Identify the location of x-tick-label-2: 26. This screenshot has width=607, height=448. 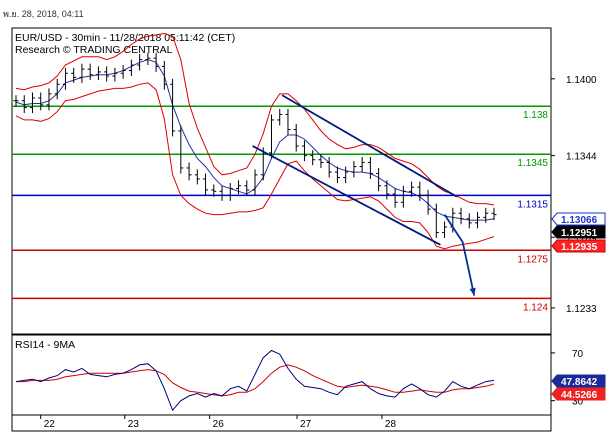
(219, 424).